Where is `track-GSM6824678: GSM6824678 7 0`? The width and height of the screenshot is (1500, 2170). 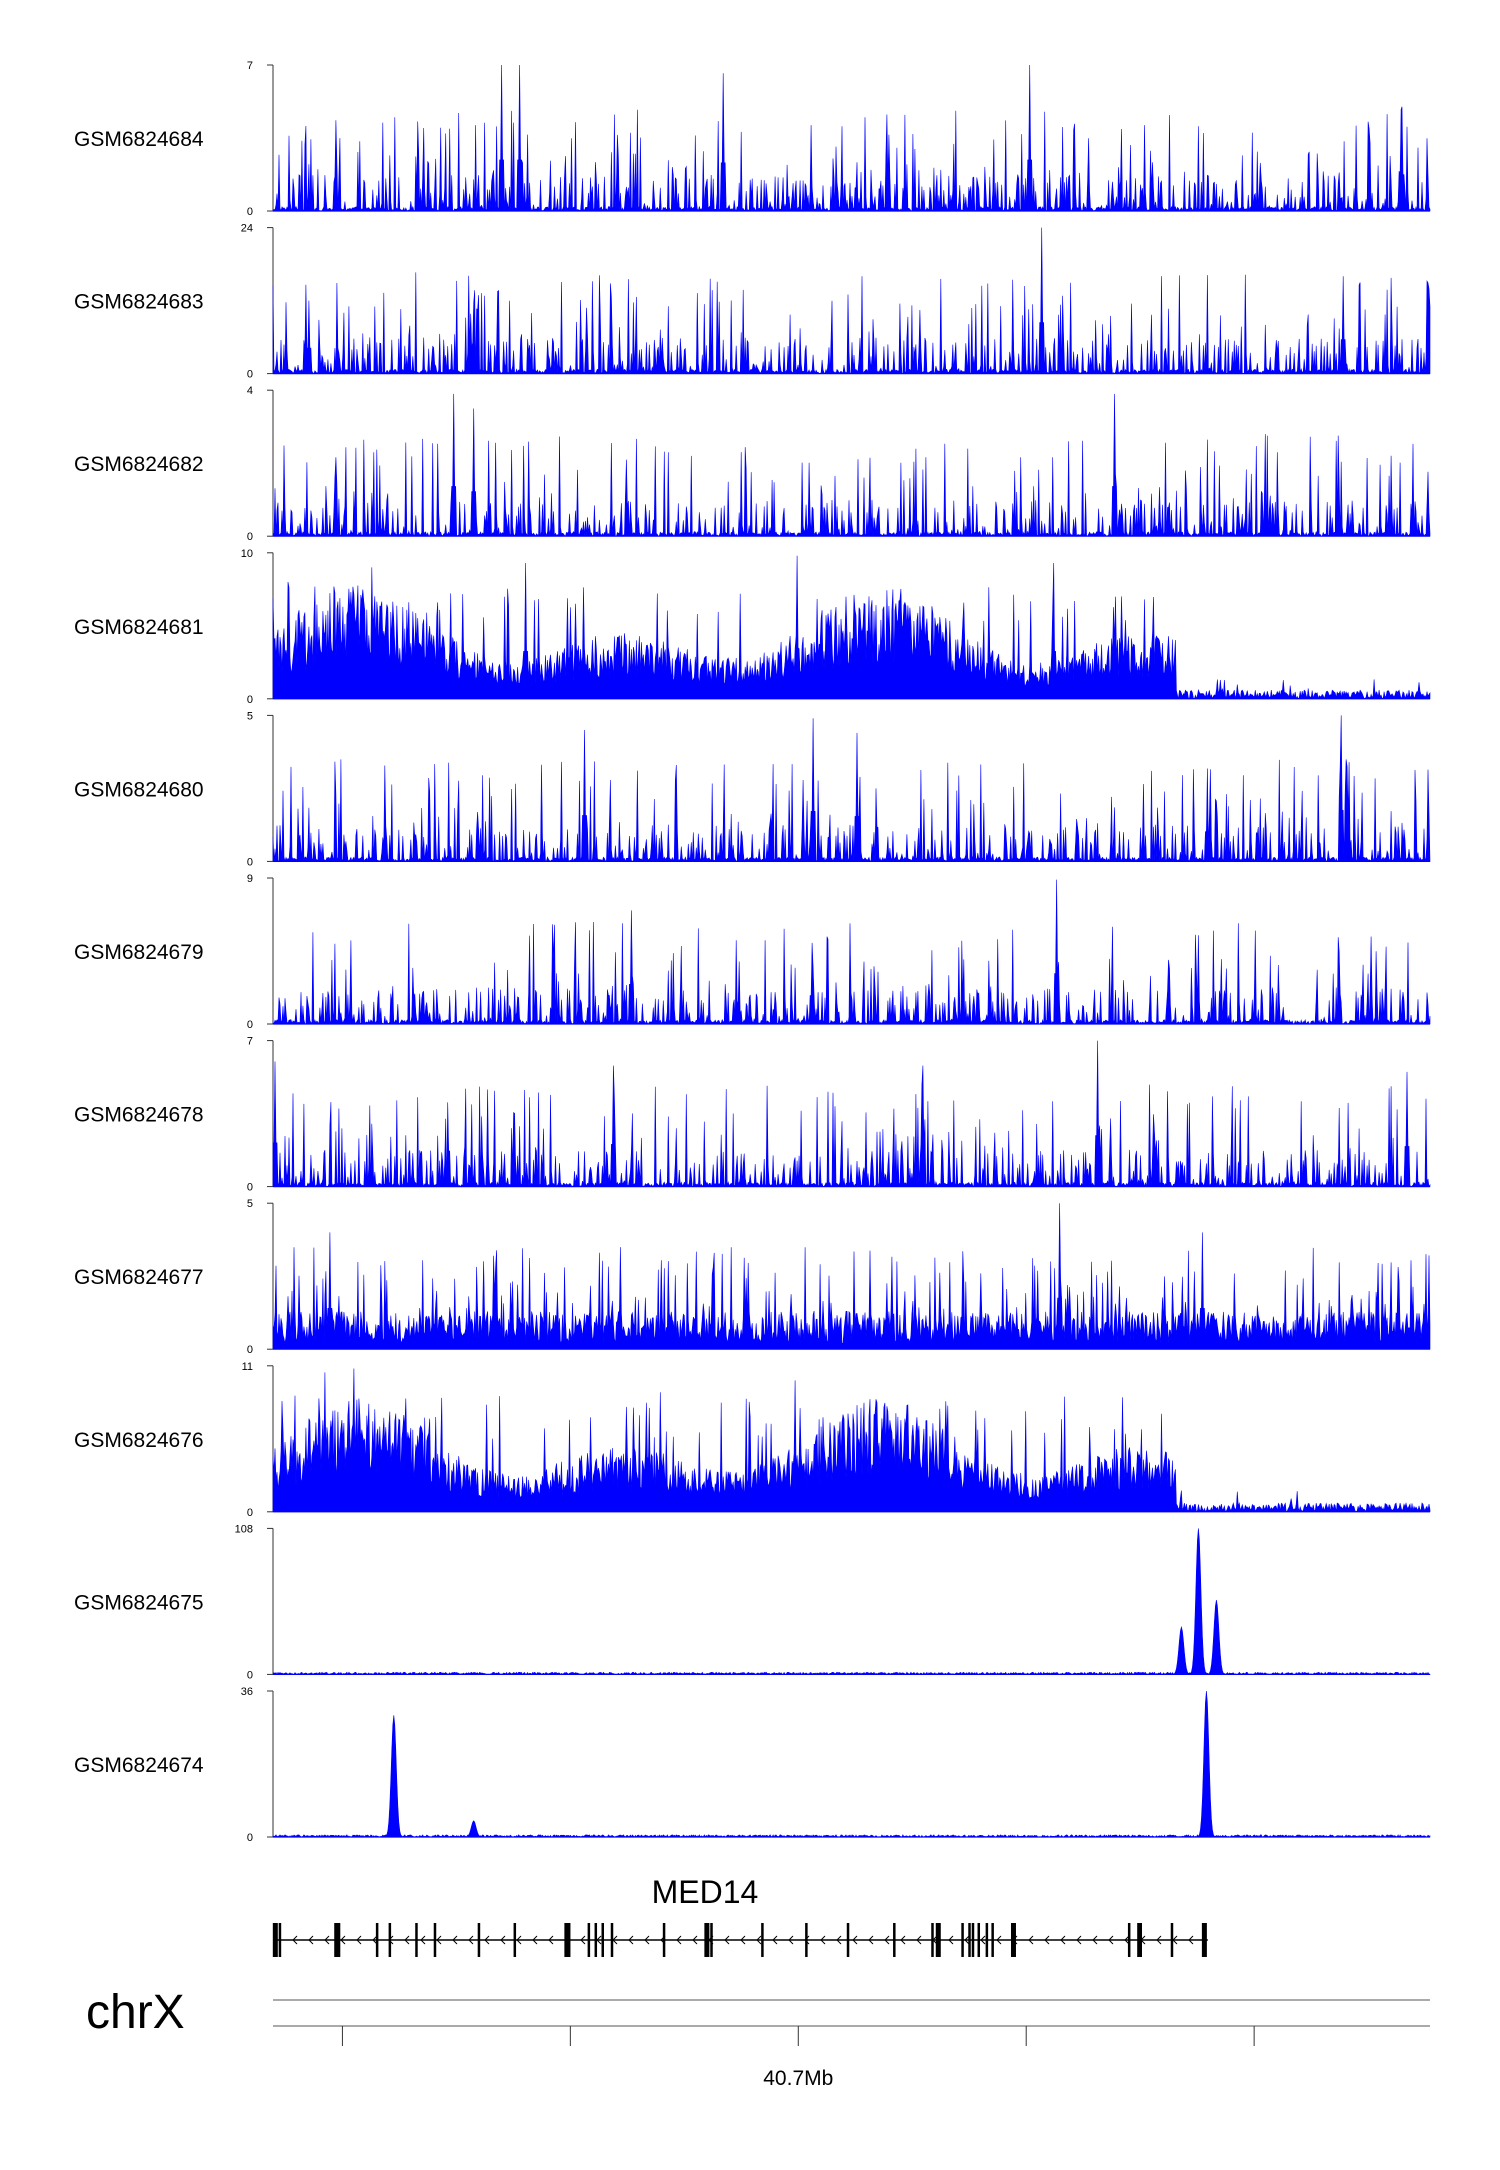 track-GSM6824678: GSM6824678 7 0 is located at coordinates (752, 1115).